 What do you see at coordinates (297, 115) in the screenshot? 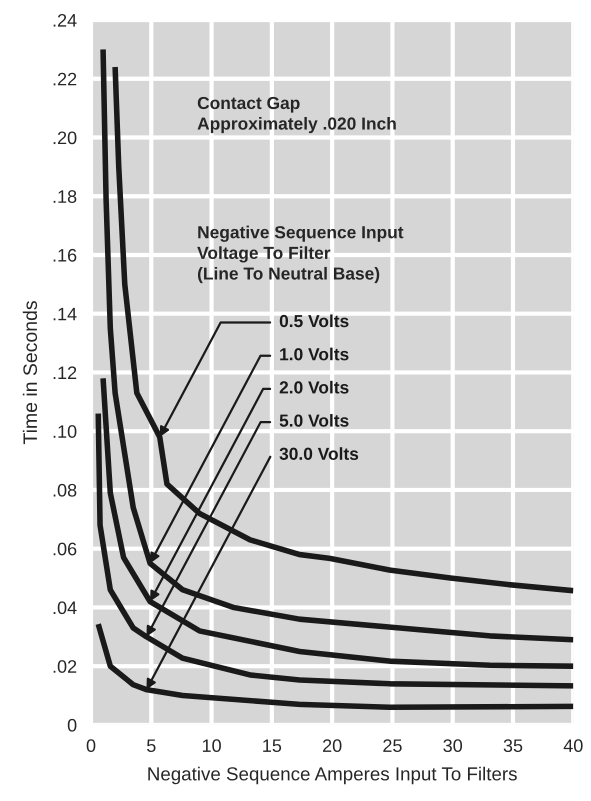
I see `annotation: Contact Gap Approximately .020 Inch` at bounding box center [297, 115].